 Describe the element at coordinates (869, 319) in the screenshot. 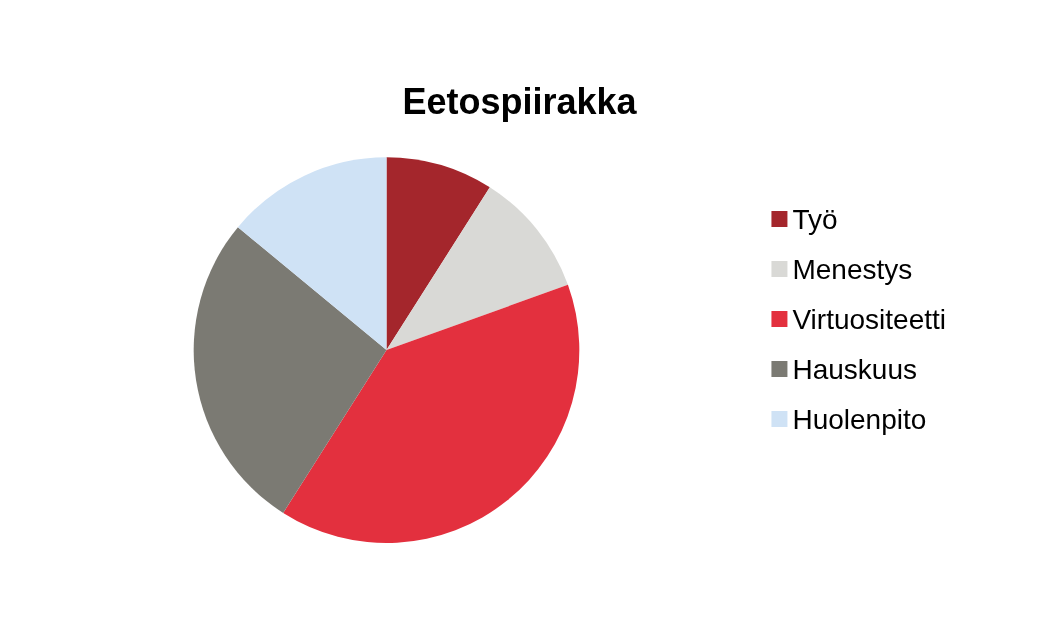

I see `legend-label: Virtuositeetti` at that location.